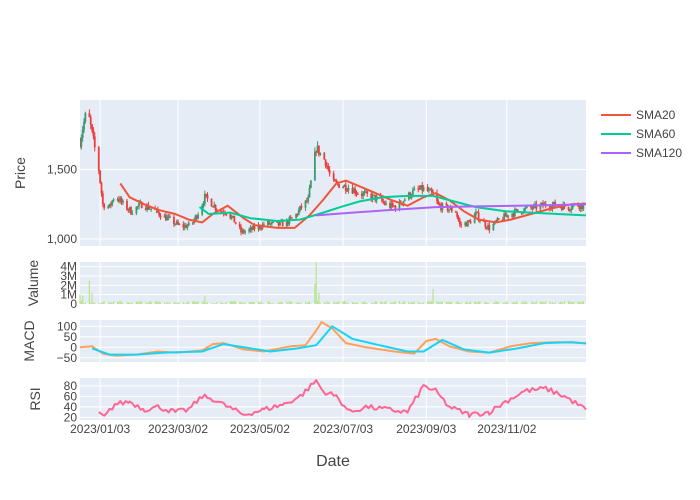  What do you see at coordinates (638, 115) in the screenshot?
I see `legend-item-sma20: SMA20` at bounding box center [638, 115].